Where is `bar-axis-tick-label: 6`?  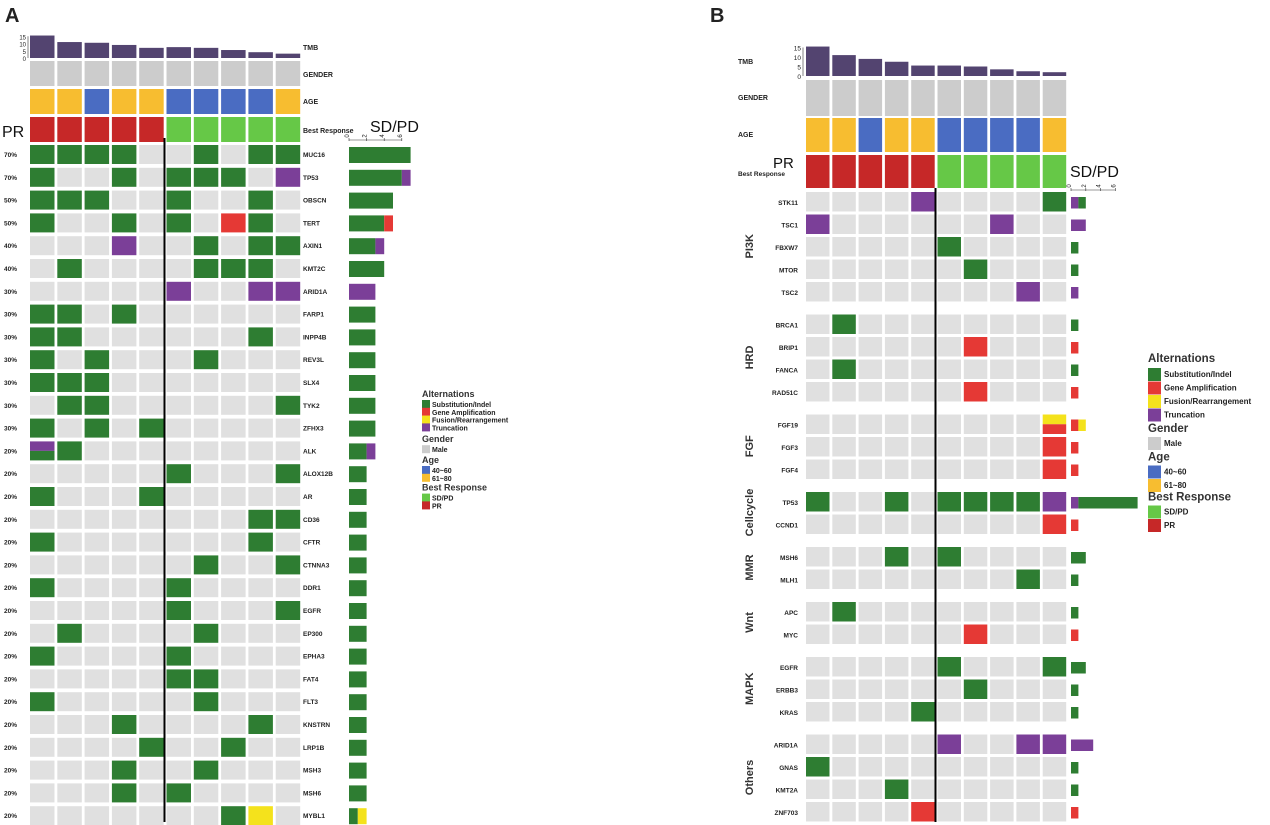
bar-axis-tick-label: 6 is located at coordinates (401, 136).